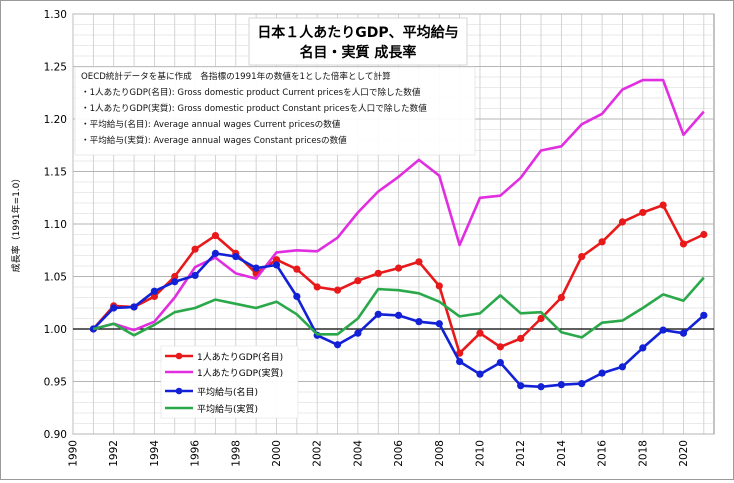 The height and width of the screenshot is (483, 734). What do you see at coordinates (55, 383) in the screenshot?
I see `y-tick-label: 0.95` at bounding box center [55, 383].